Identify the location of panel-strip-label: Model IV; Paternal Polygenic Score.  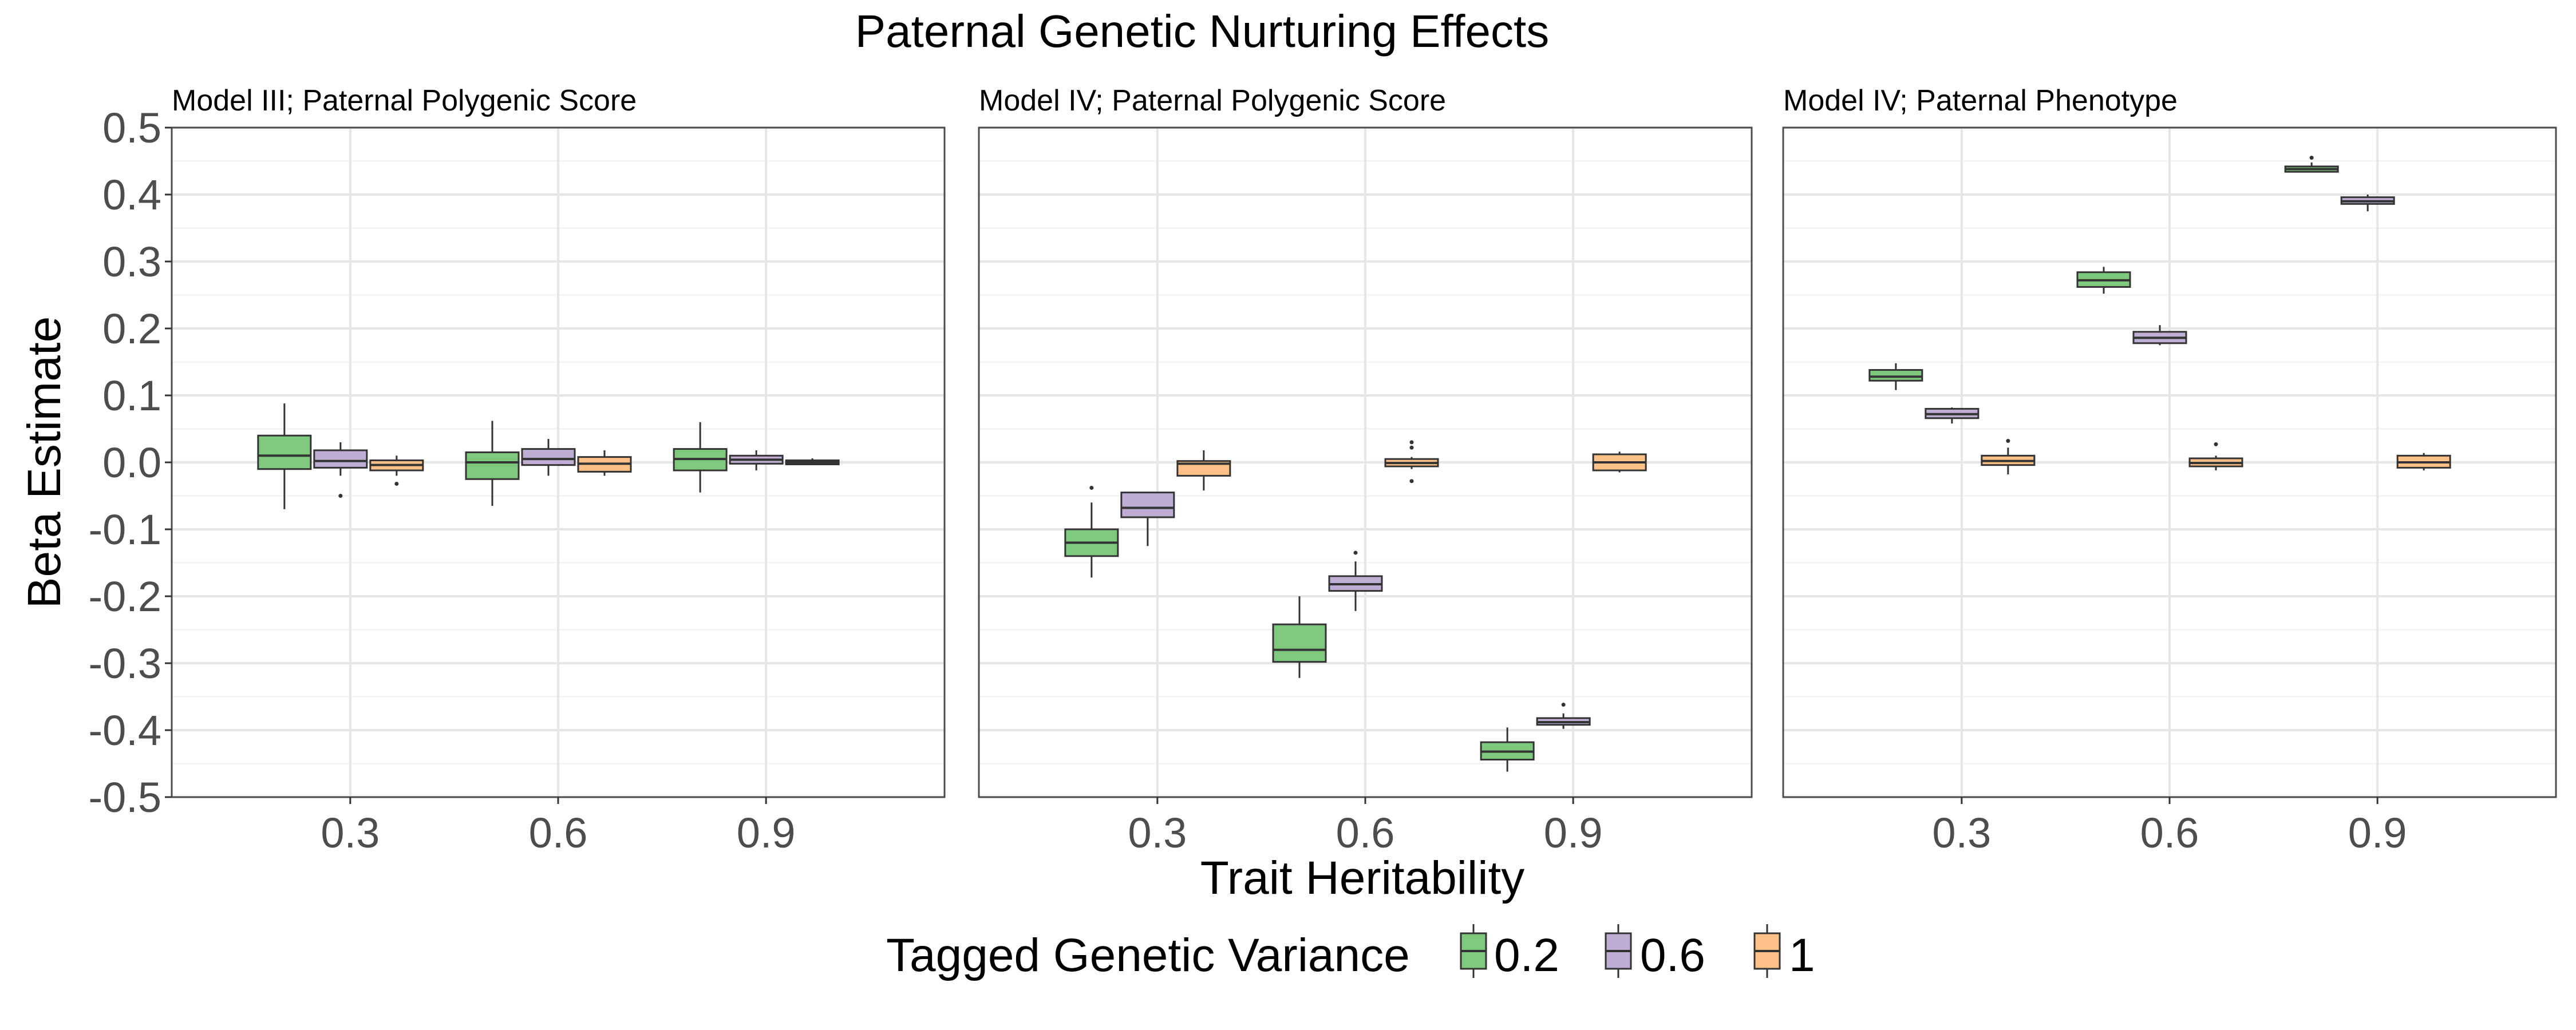
(1212, 100).